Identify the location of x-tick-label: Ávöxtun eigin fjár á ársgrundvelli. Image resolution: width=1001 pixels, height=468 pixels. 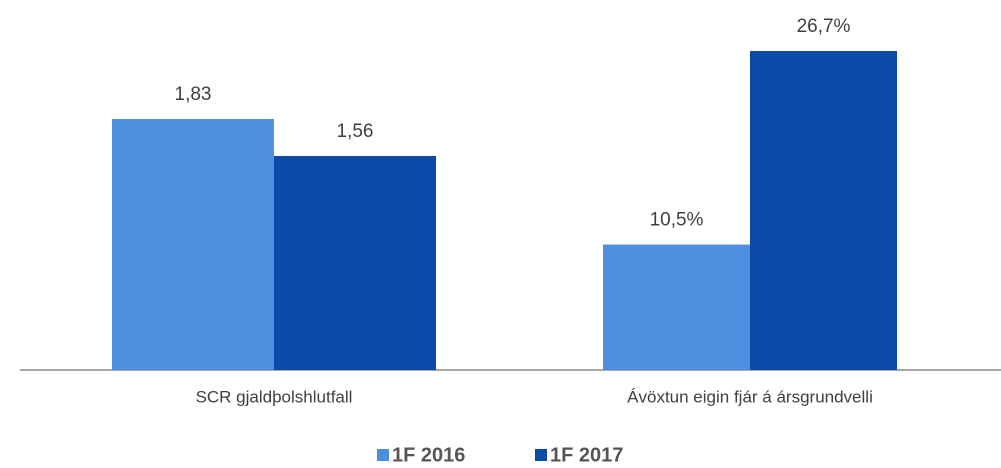
(750, 396).